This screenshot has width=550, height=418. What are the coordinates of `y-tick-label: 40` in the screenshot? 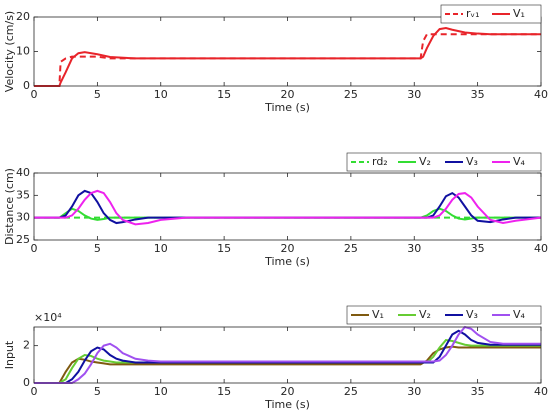 It's located at (23, 172).